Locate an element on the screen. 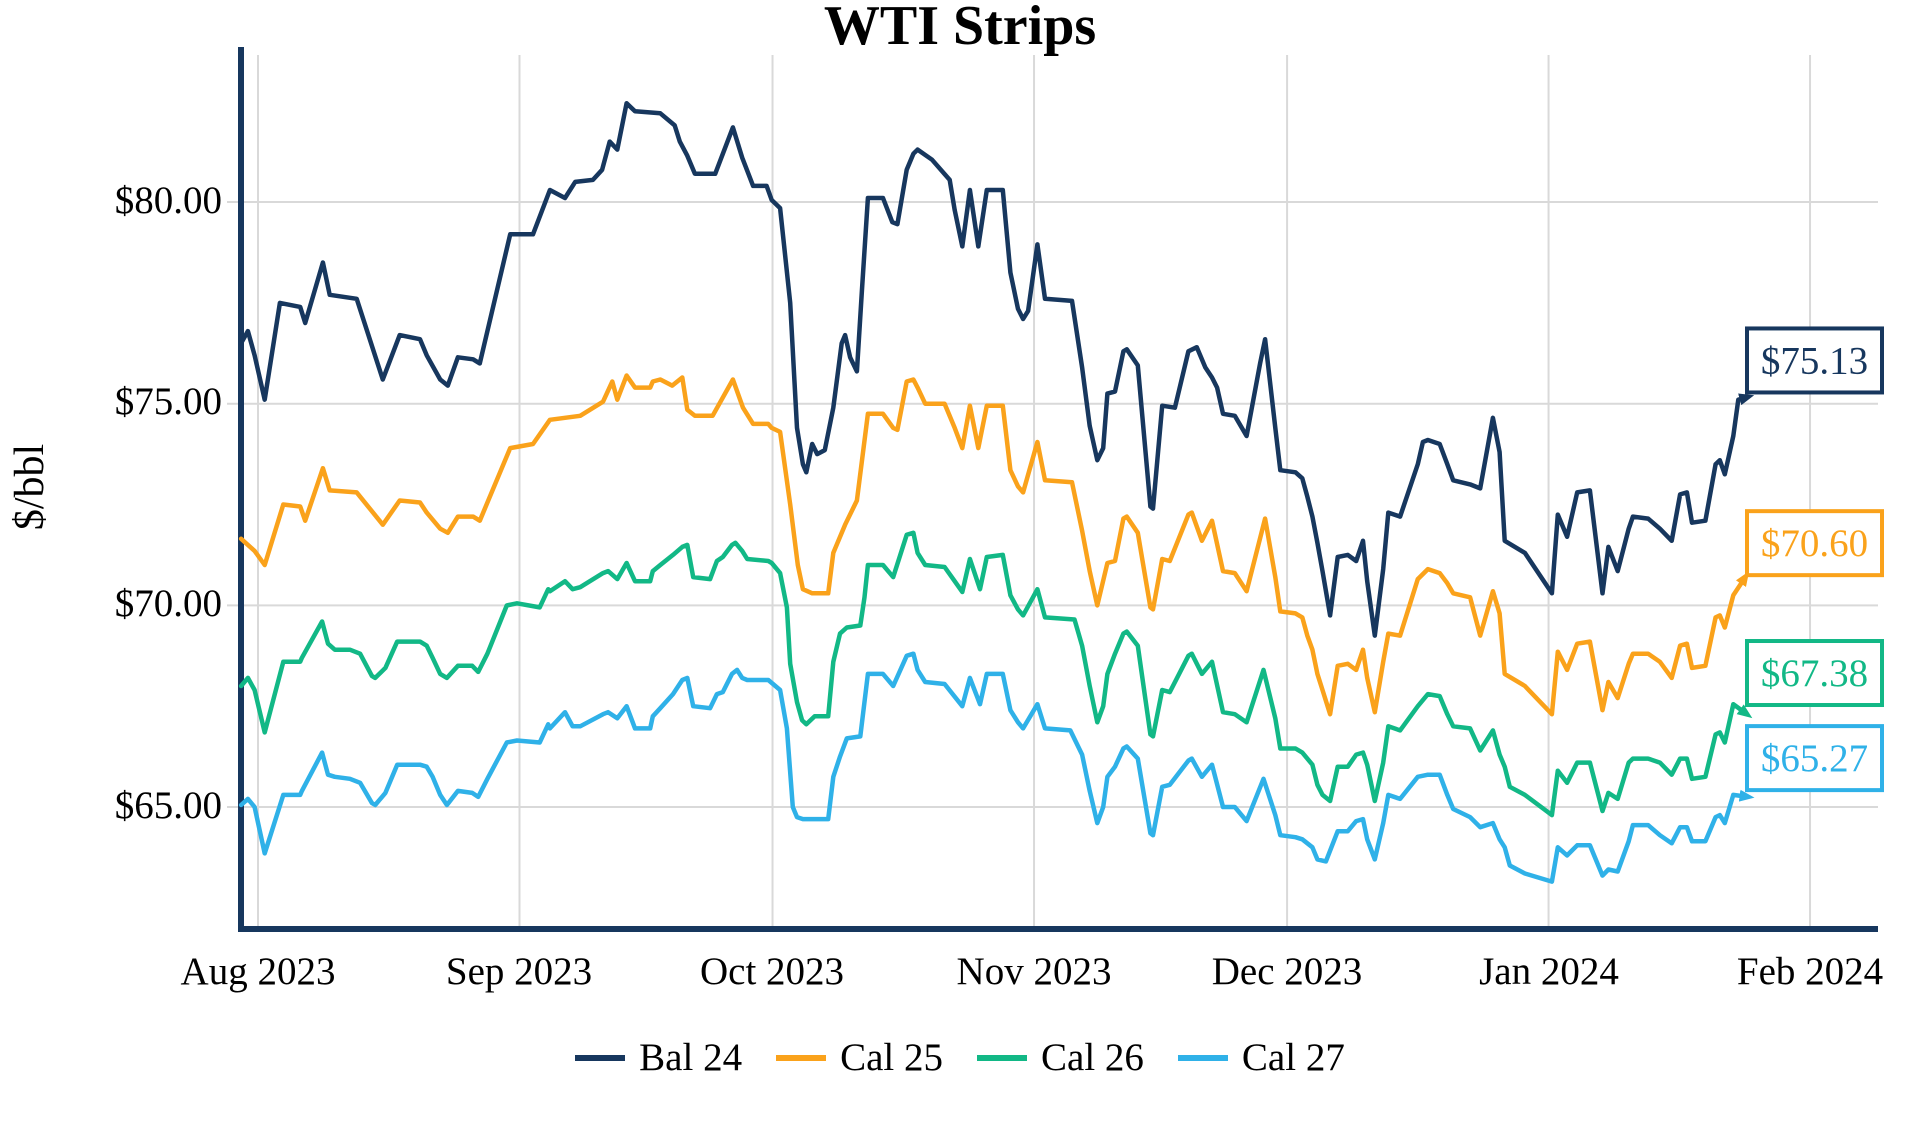 Image resolution: width=1920 pixels, height=1128 pixels. y-tick-80: $80.00 is located at coordinates (168, 200).